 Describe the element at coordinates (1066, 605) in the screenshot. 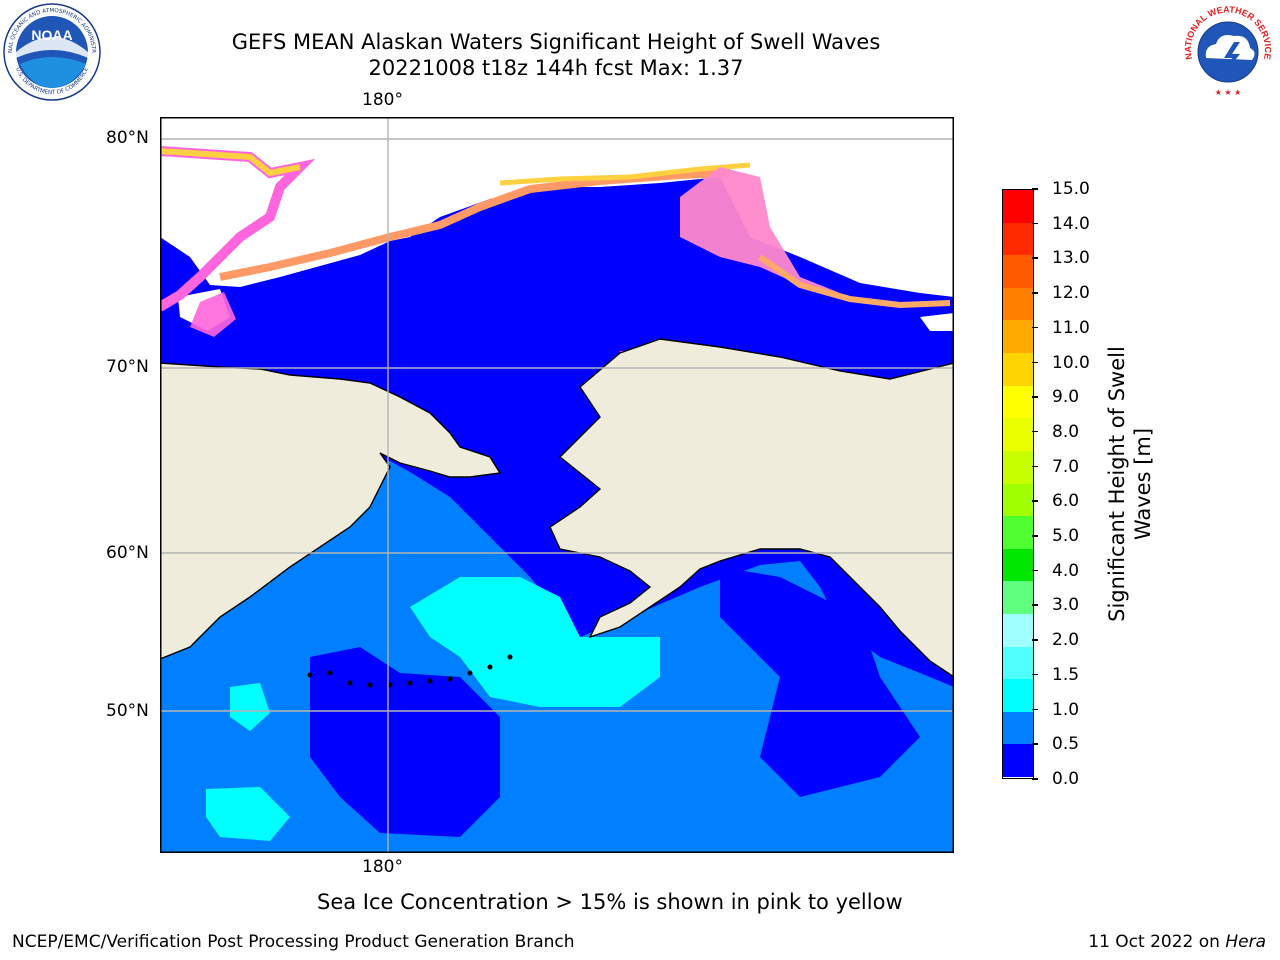

I see `colorbar-tick-label: 3.0` at that location.